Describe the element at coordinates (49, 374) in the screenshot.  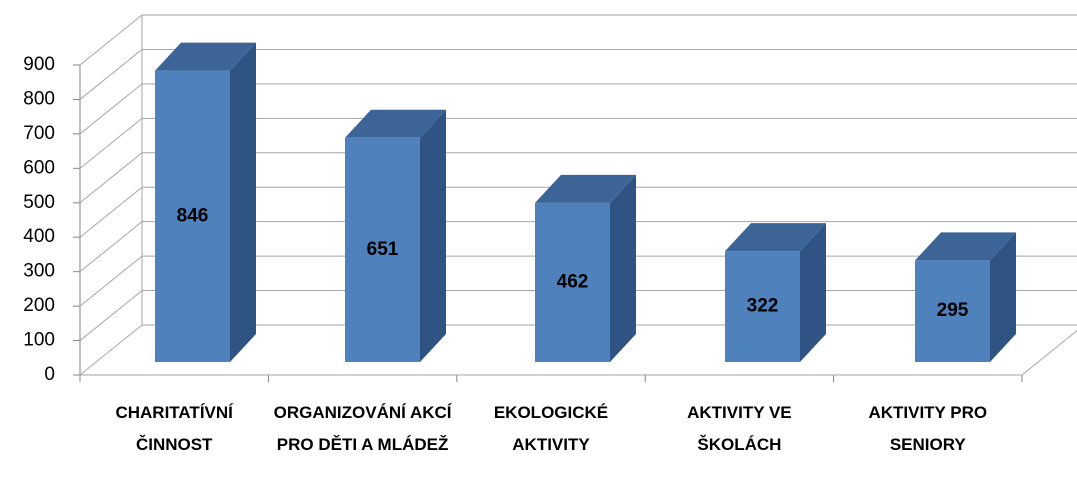
I see `y-tick-label: 0` at that location.